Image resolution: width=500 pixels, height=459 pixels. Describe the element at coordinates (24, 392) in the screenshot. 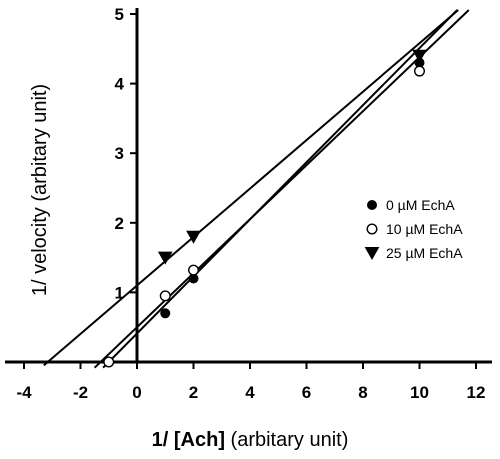

I see `x-tick-label: -4` at that location.